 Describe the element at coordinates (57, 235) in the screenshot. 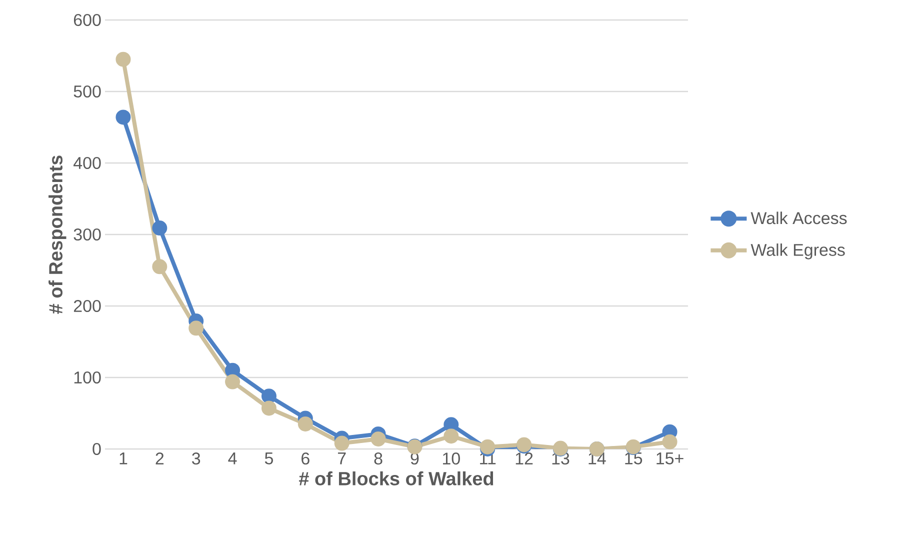

I see `y-axis-title: # of Respondents` at that location.